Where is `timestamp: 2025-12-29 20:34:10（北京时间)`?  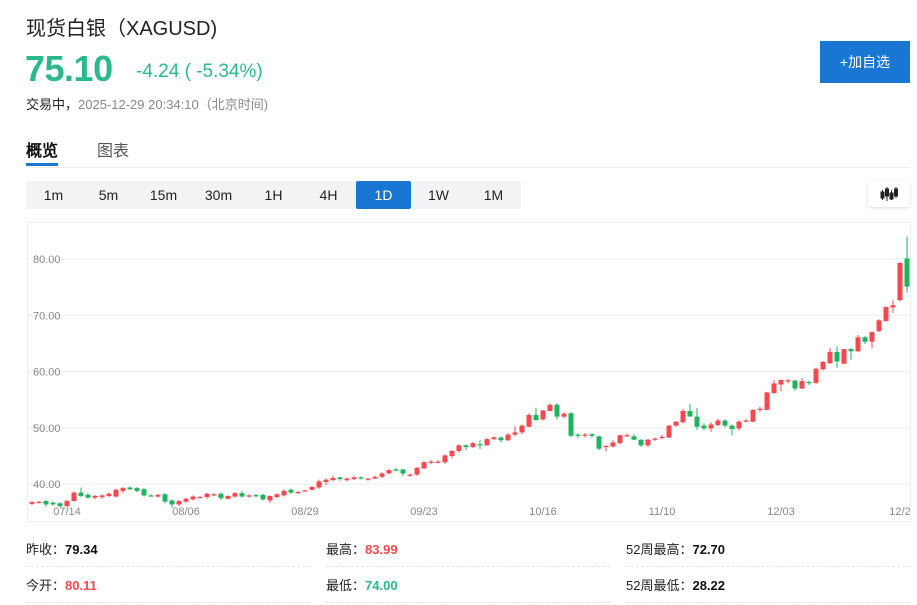 timestamp: 2025-12-29 20:34:10（北京时间) is located at coordinates (173, 104).